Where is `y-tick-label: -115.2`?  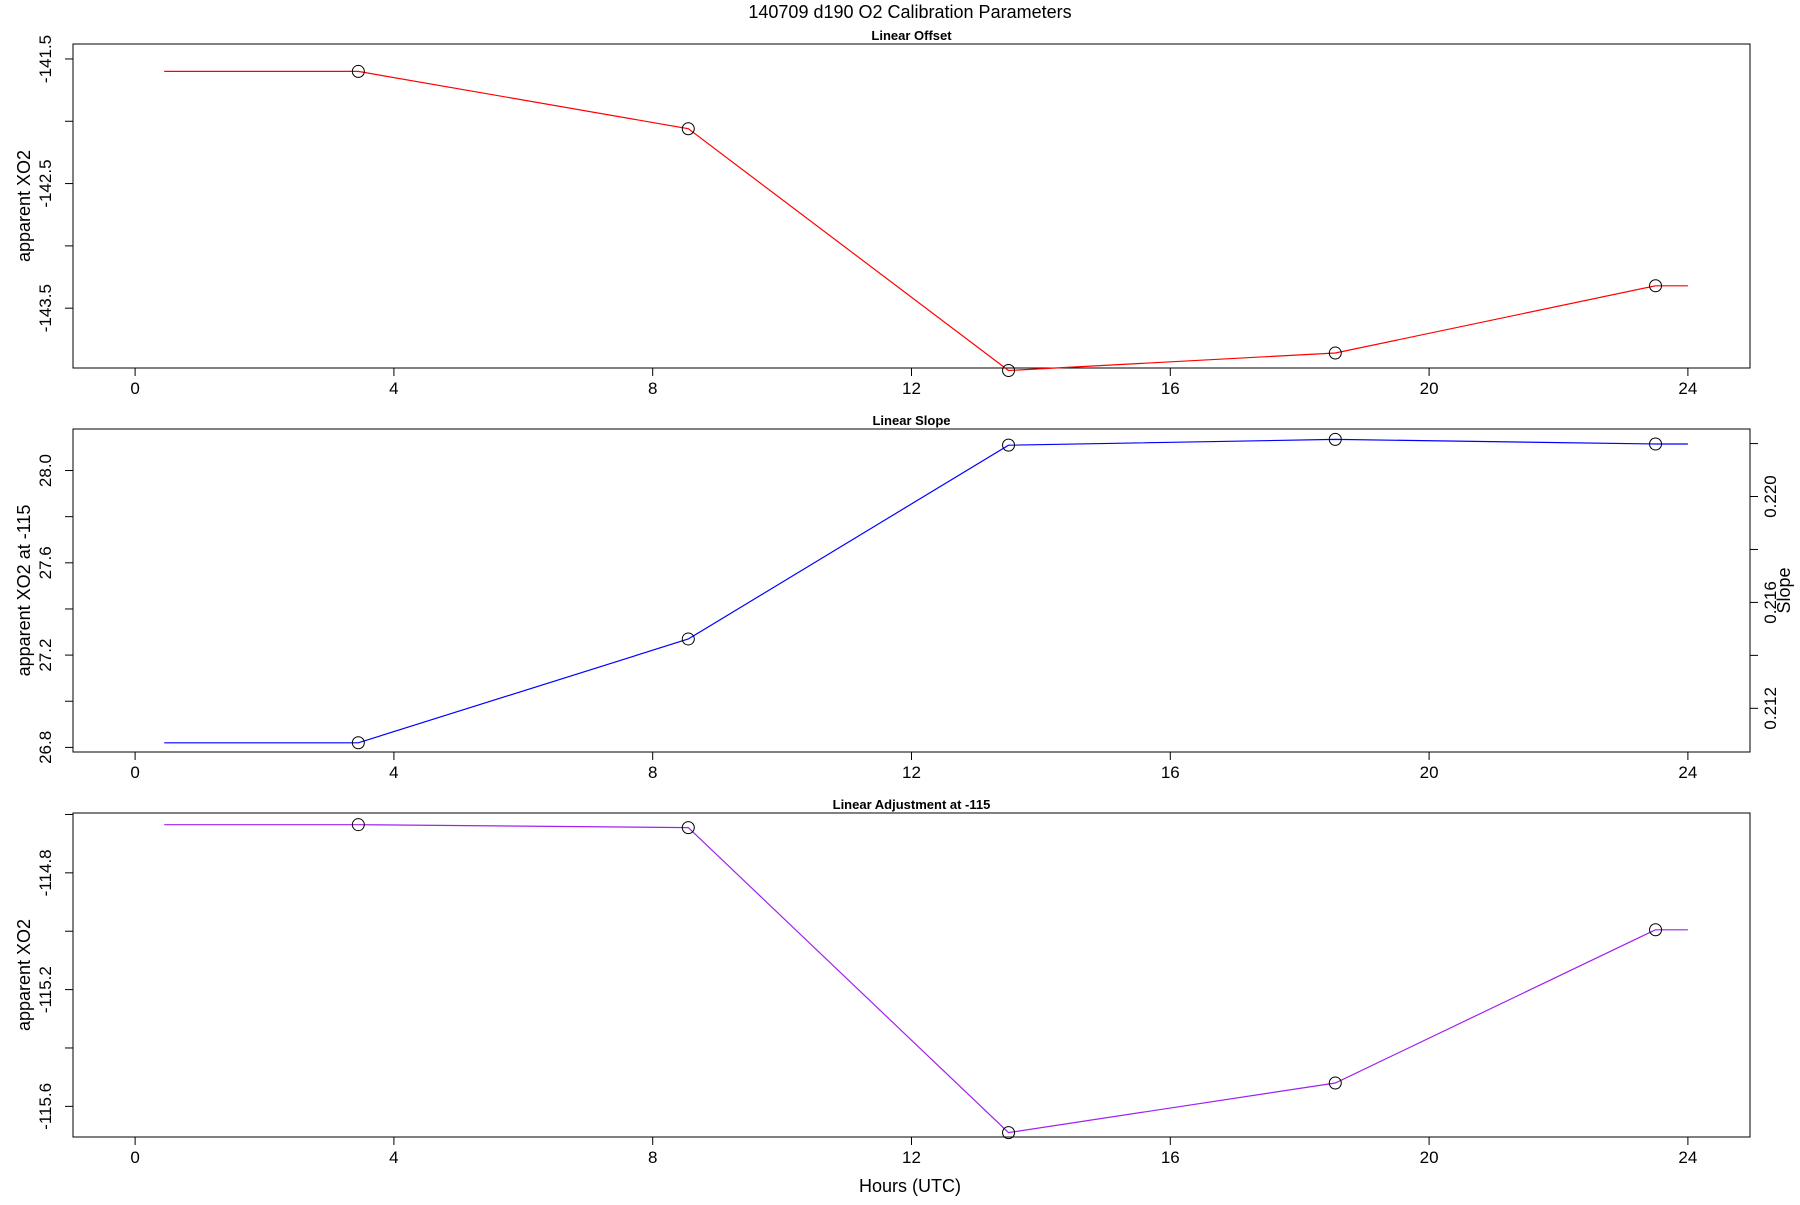 y-tick-label: -115.2 is located at coordinates (45, 989).